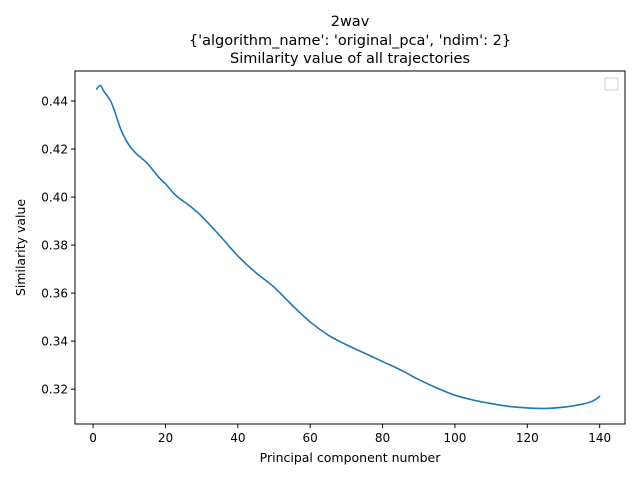 This screenshot has width=640, height=480. What do you see at coordinates (54, 150) in the screenshot?
I see `y-tick-label: 0.42` at bounding box center [54, 150].